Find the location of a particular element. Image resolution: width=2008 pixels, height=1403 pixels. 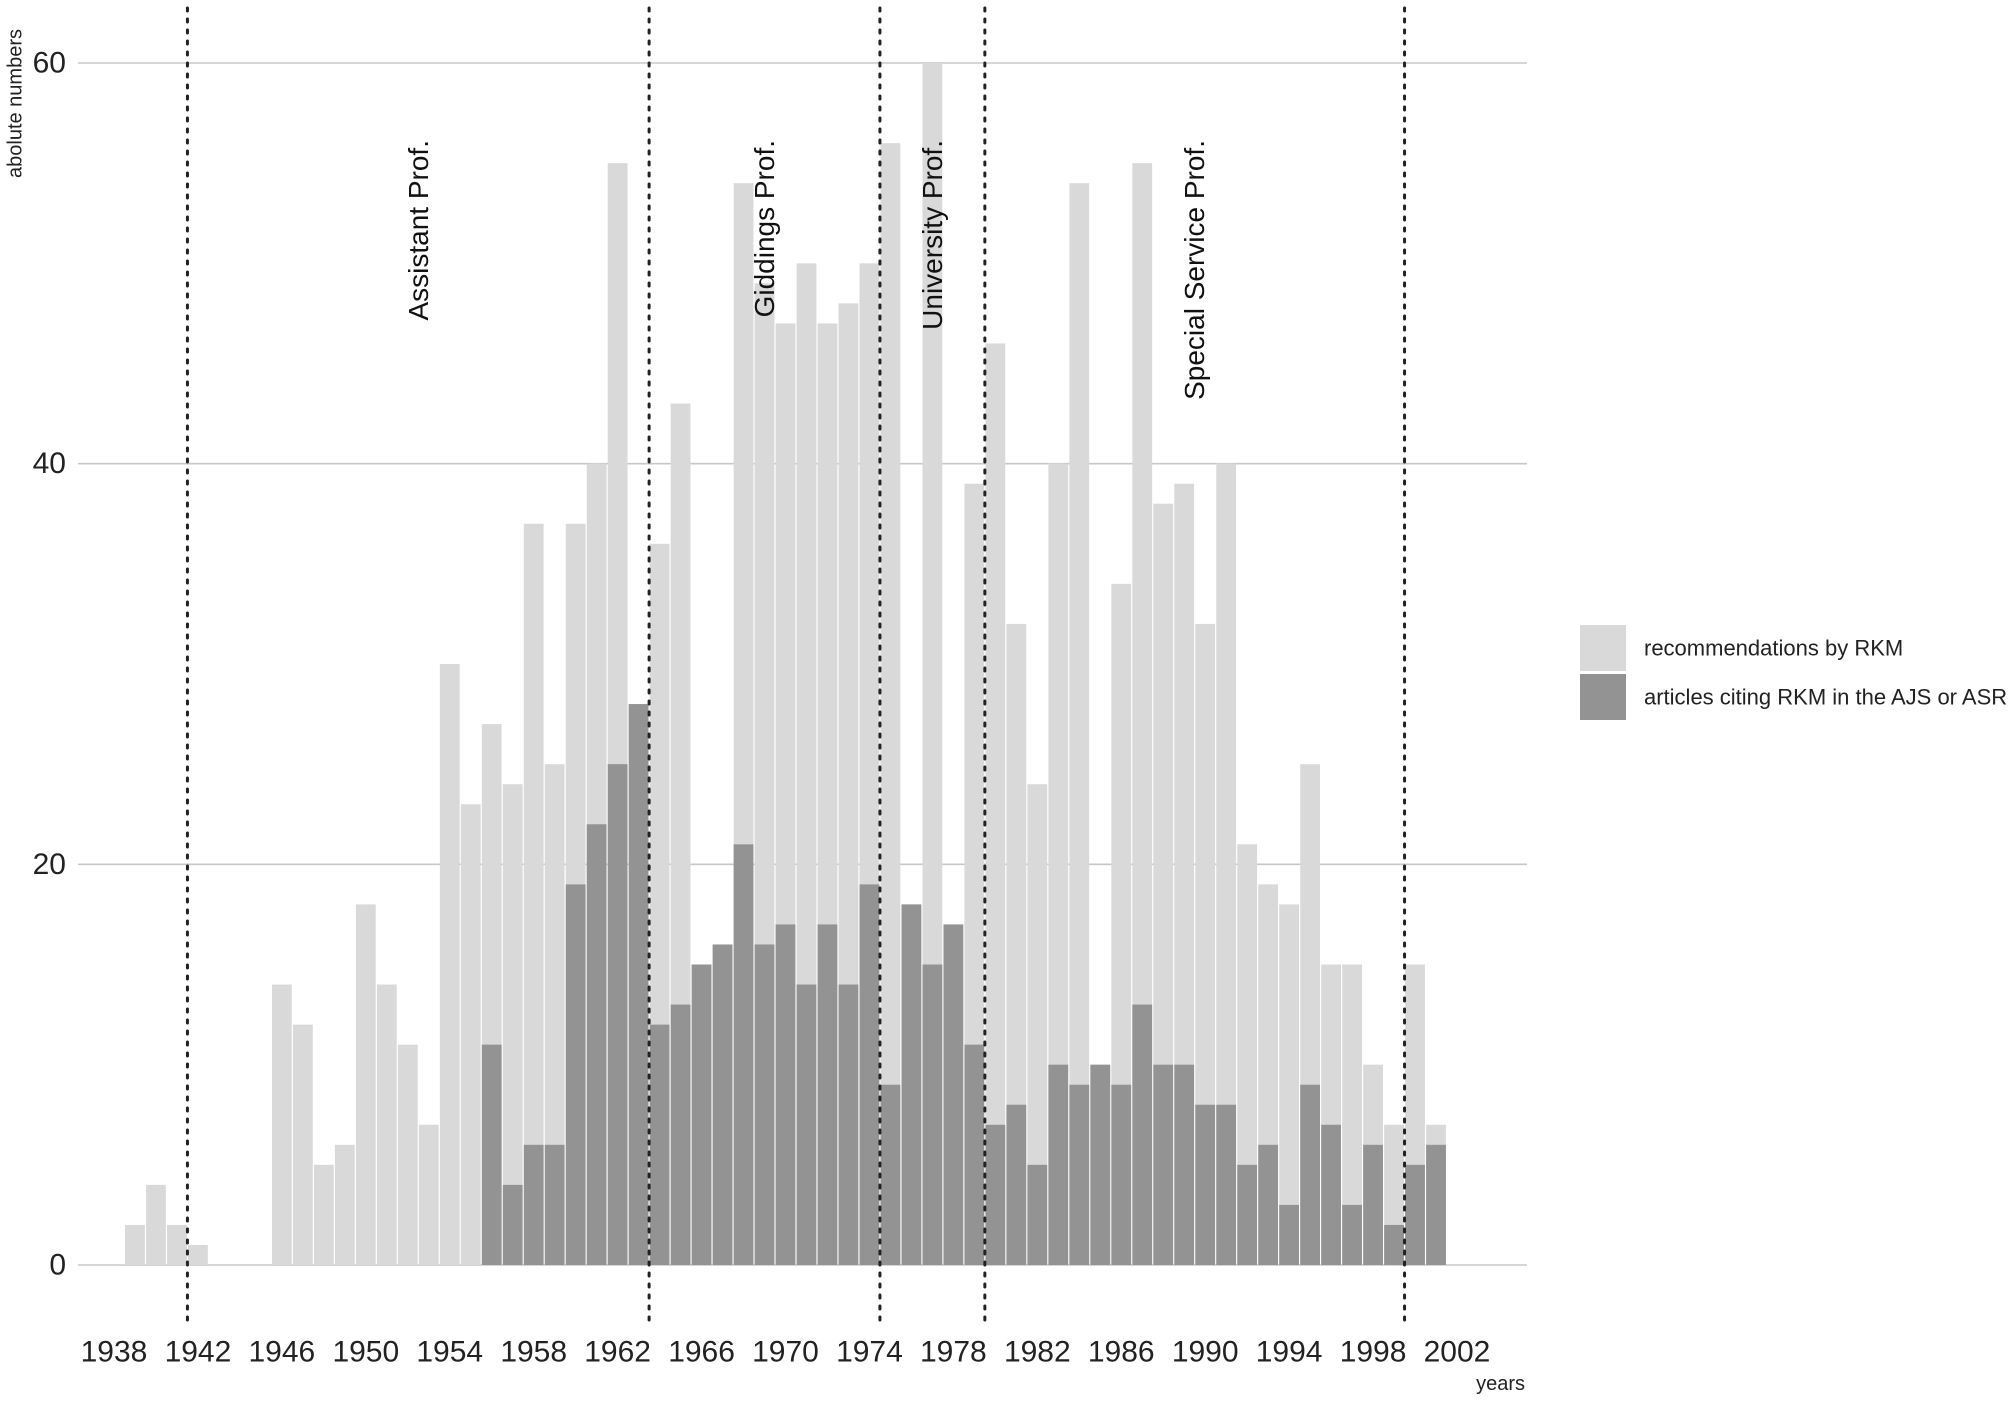

recommendations-bar-1948 is located at coordinates (323, 1214).